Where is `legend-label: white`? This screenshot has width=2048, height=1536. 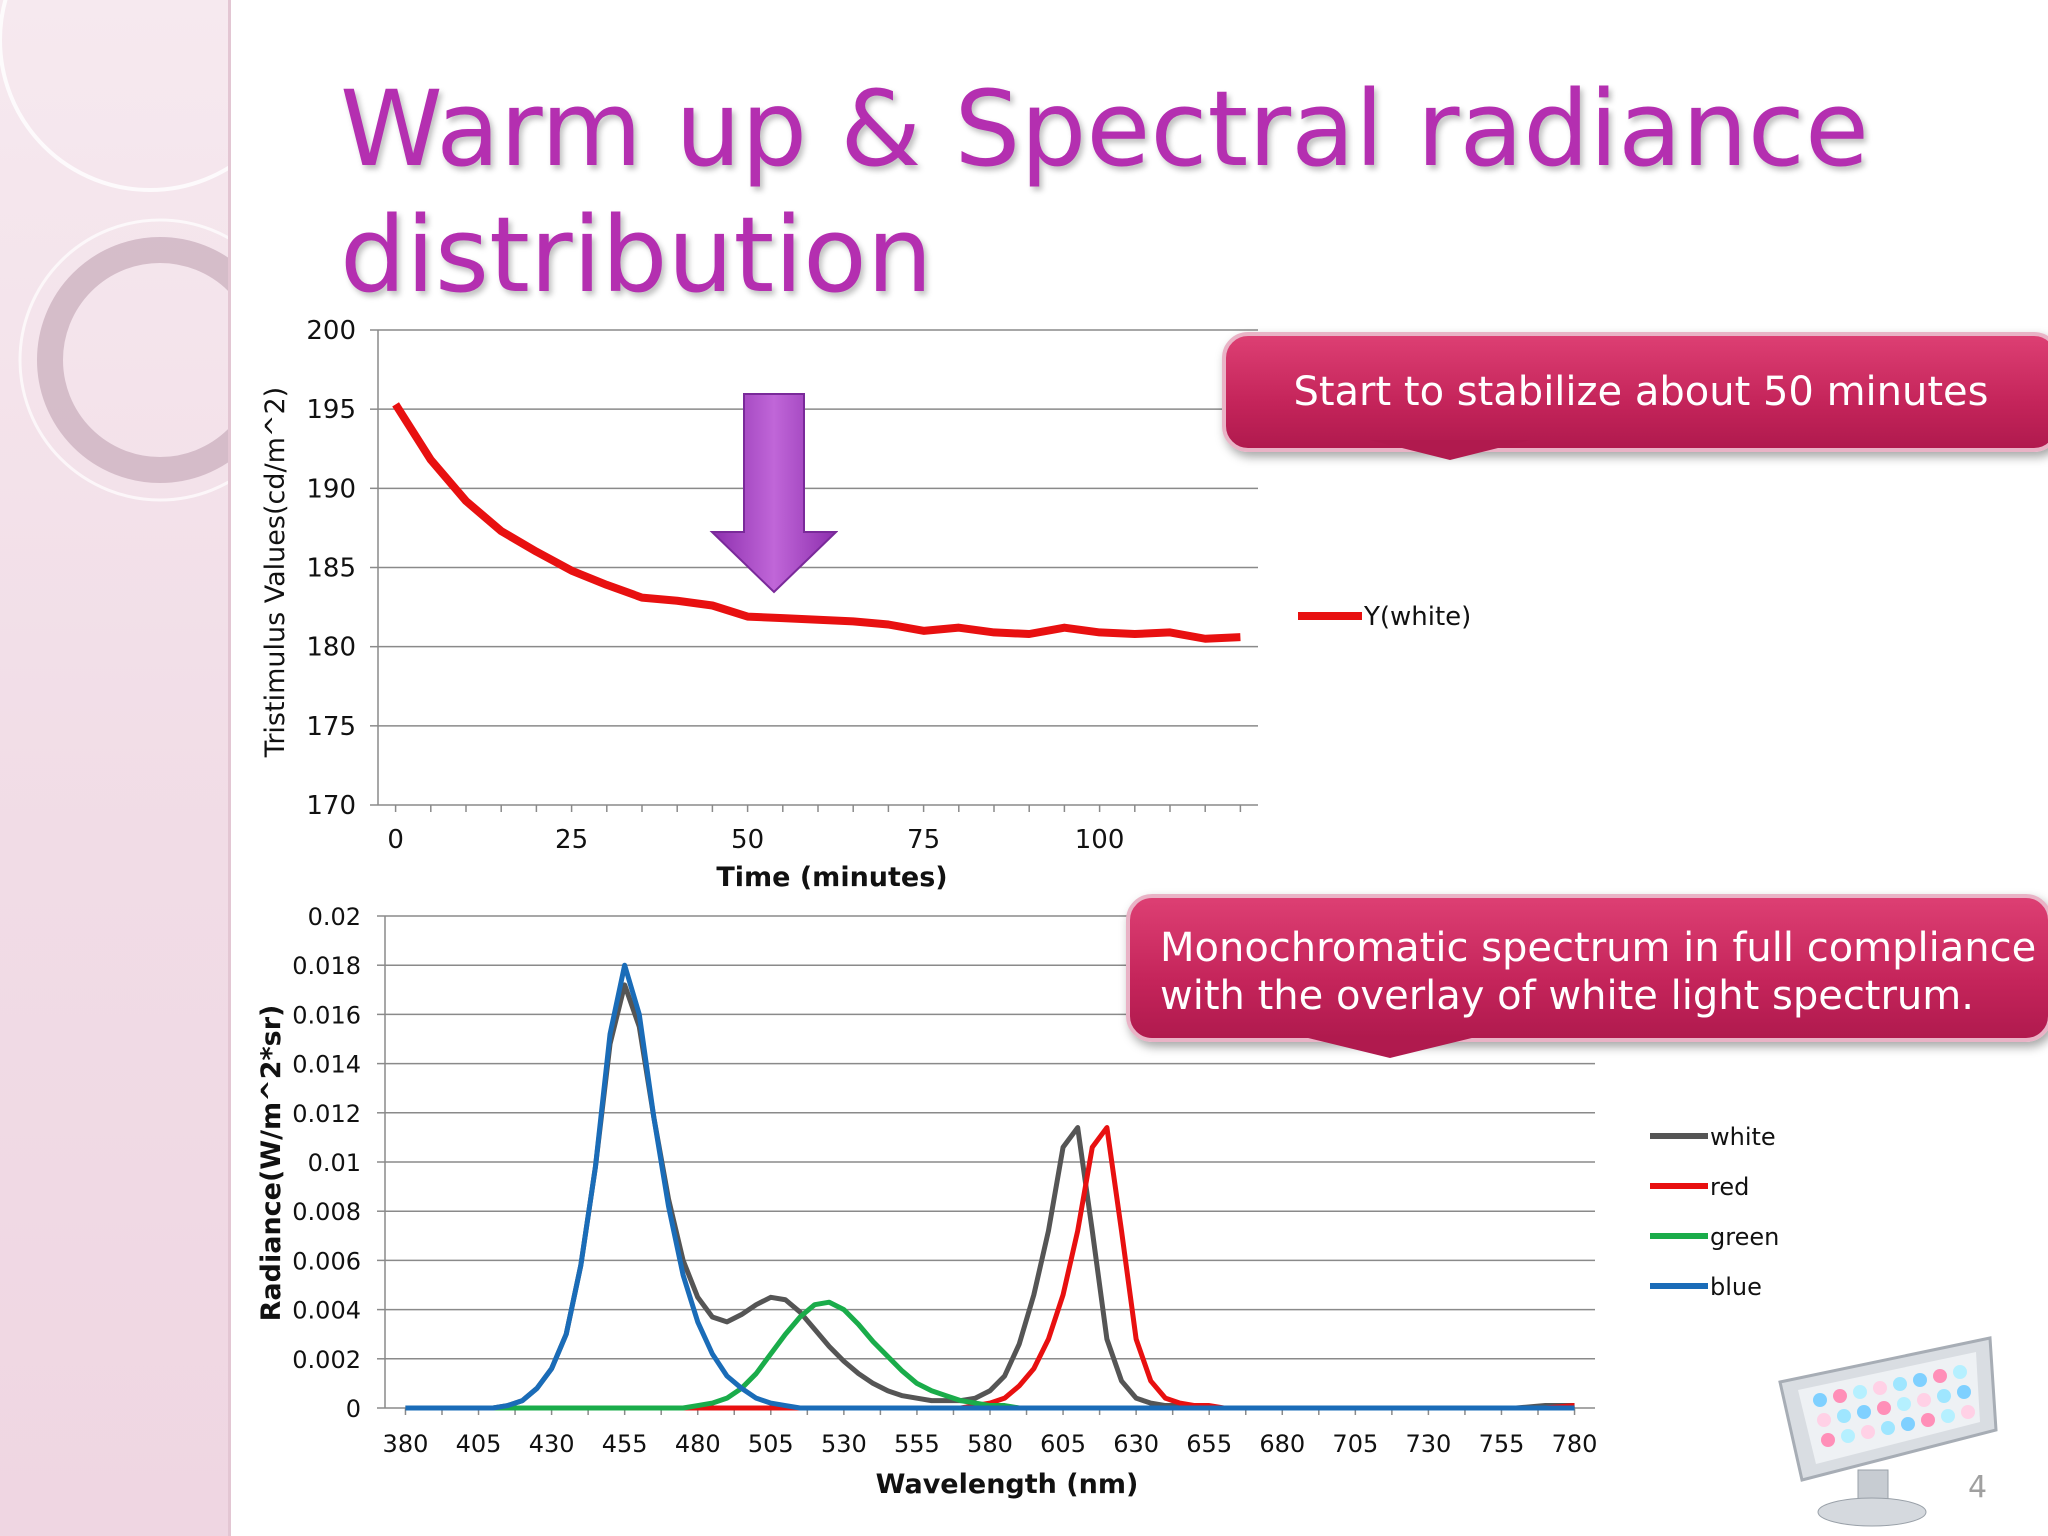 legend-label: white is located at coordinates (1743, 1137).